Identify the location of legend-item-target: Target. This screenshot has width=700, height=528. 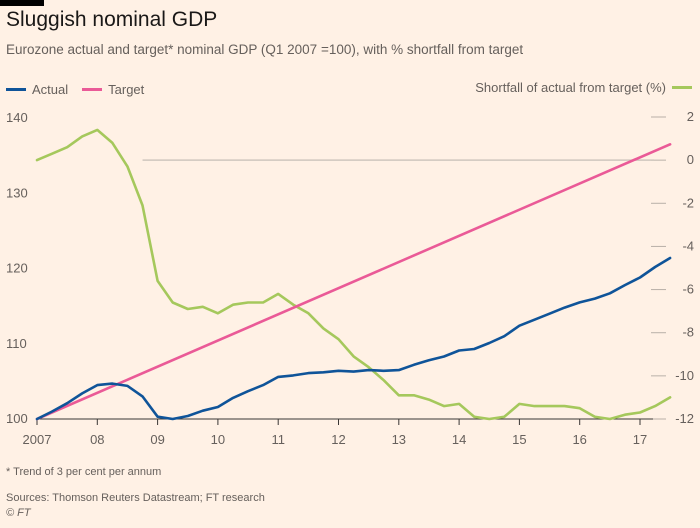
(113, 89).